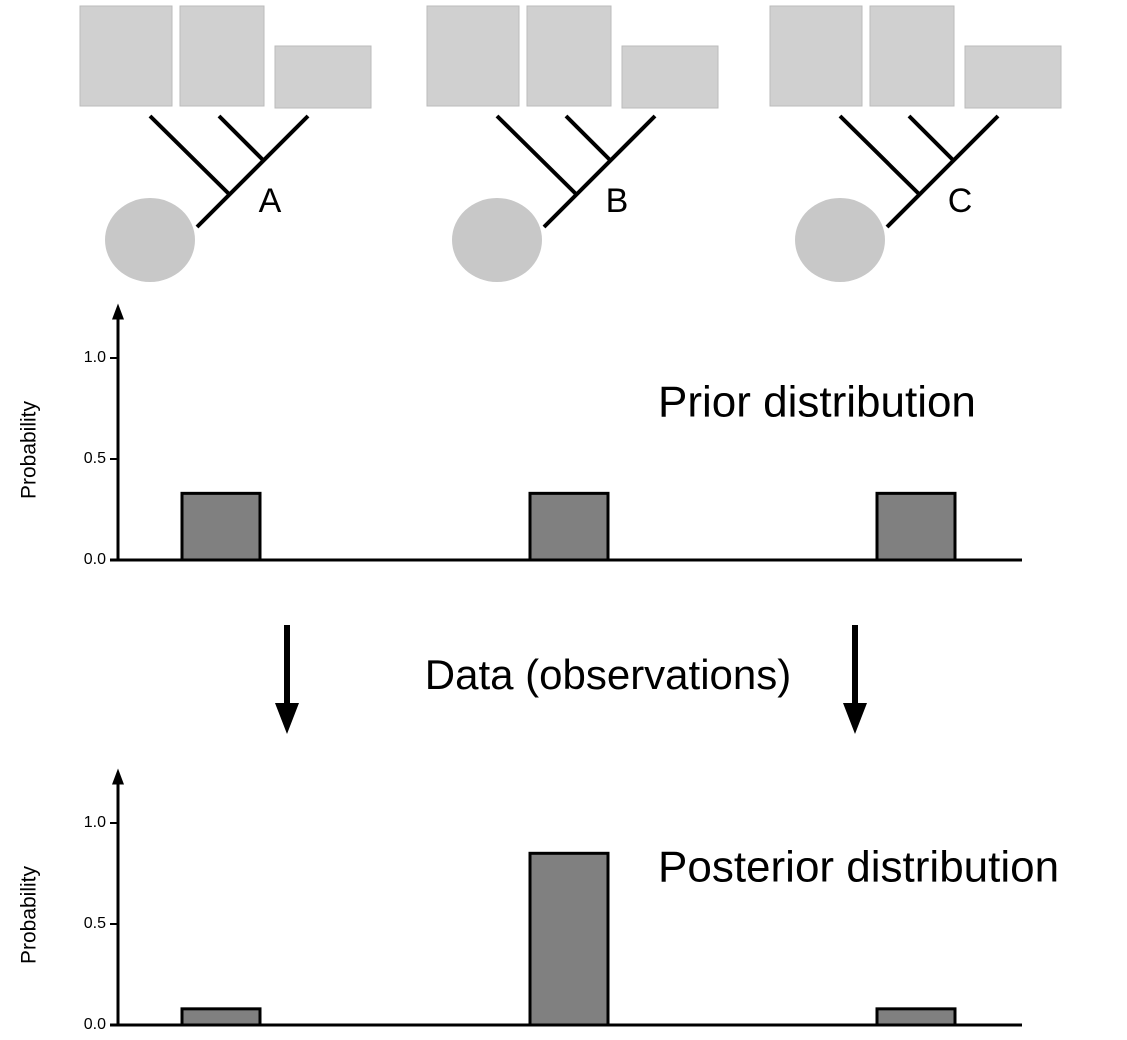 The width and height of the screenshot is (1127, 1040). What do you see at coordinates (817, 402) in the screenshot?
I see `chart-title: Prior distribution` at bounding box center [817, 402].